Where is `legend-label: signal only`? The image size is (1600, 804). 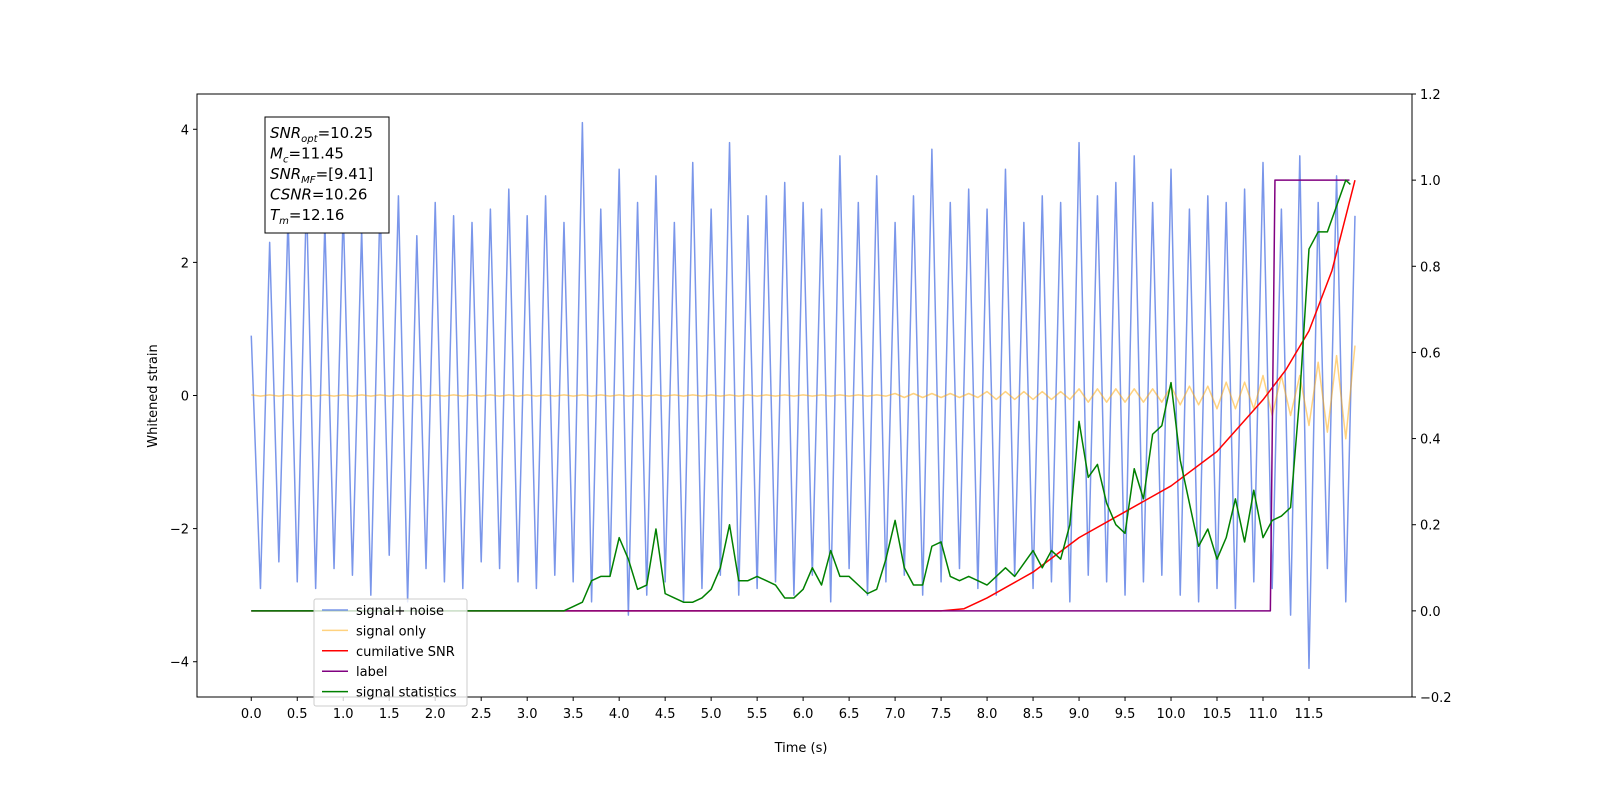
legend-label: signal only is located at coordinates (391, 631).